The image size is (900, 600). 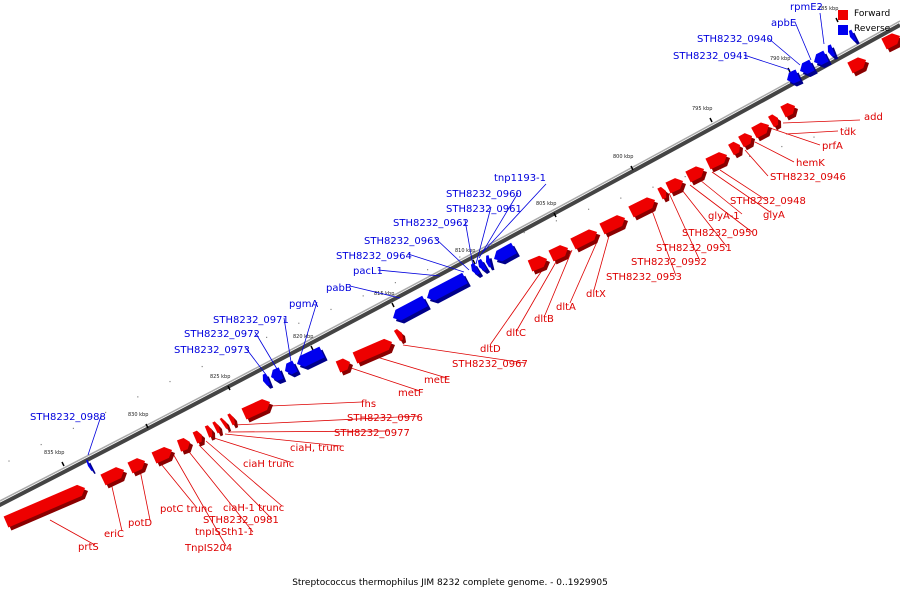 I want to click on reverse-gene-label-pgma: pgmA, so click(x=303, y=304).